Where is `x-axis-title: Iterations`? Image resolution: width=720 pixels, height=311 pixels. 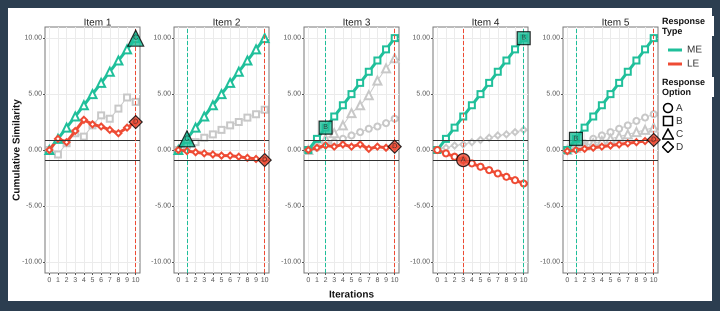
x-axis-title: Iterations is located at coordinates (351, 295).